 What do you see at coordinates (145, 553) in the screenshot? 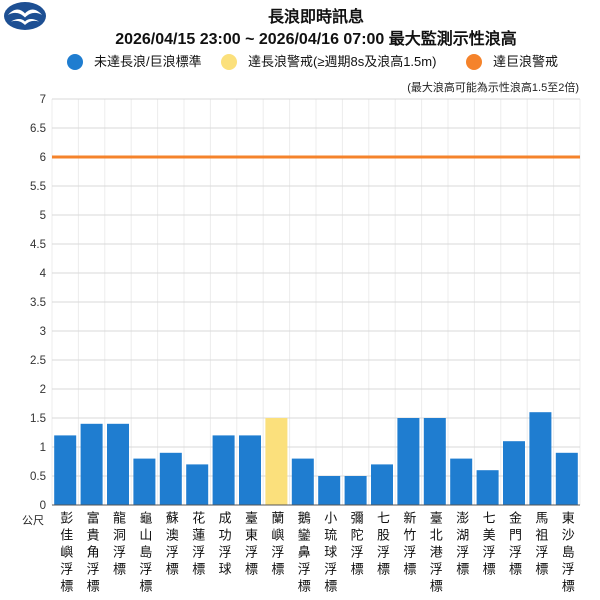
I see `category-label: 龜山島浮標` at bounding box center [145, 553].